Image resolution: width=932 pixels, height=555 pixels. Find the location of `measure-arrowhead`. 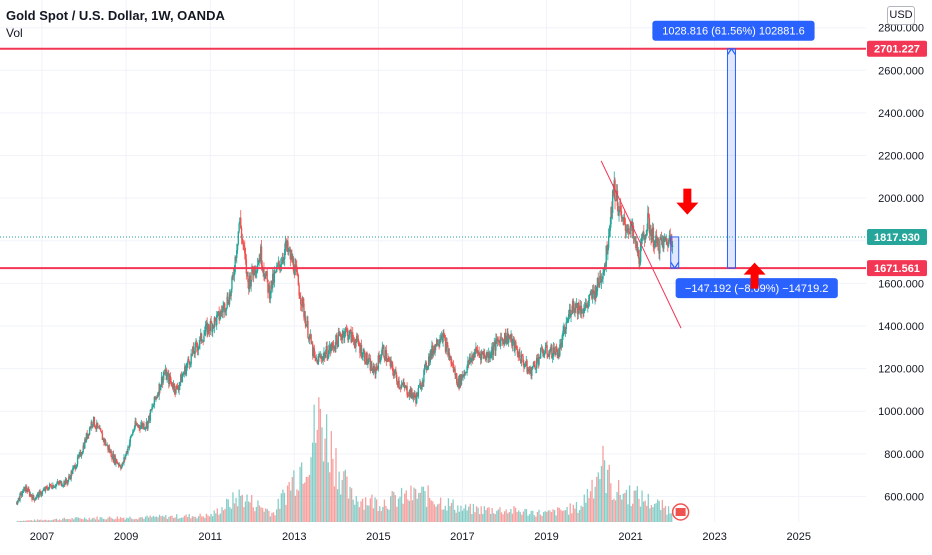

measure-arrowhead is located at coordinates (731, 51).